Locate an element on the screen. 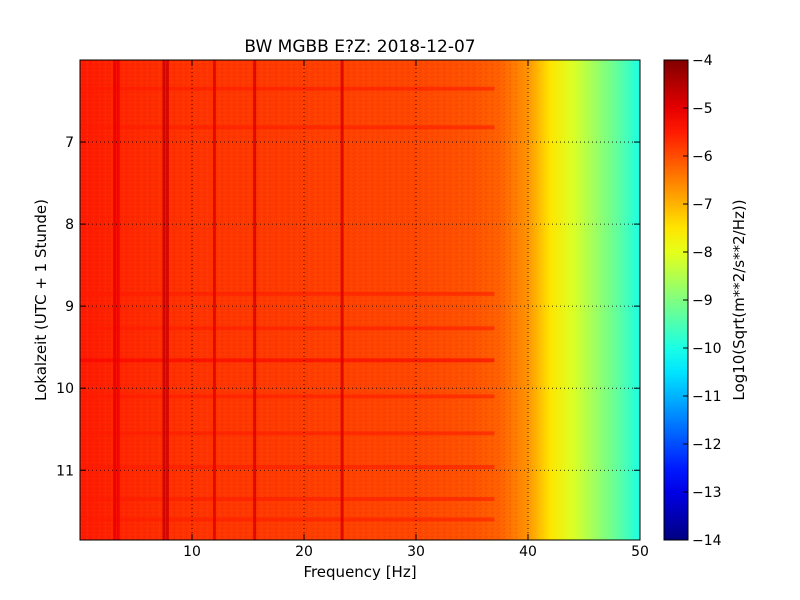 Image resolution: width=800 pixels, height=600 pixels. y-tick-label: 7 is located at coordinates (69, 143).